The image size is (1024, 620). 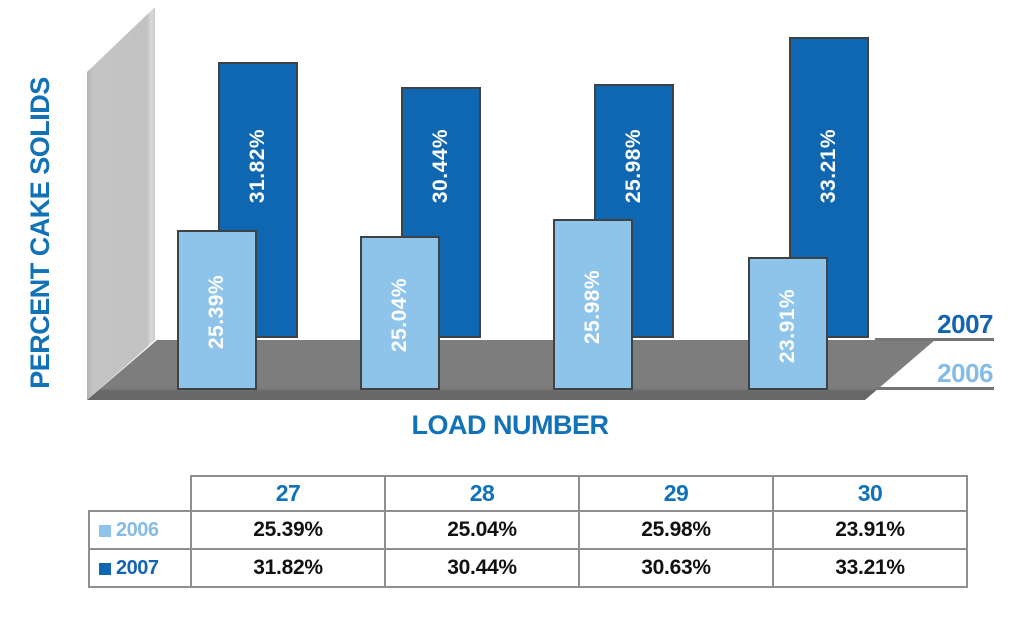 I want to click on table-row-2006: 2006 25.39% 25.04% 25.98% 23.91%, so click(x=528, y=530).